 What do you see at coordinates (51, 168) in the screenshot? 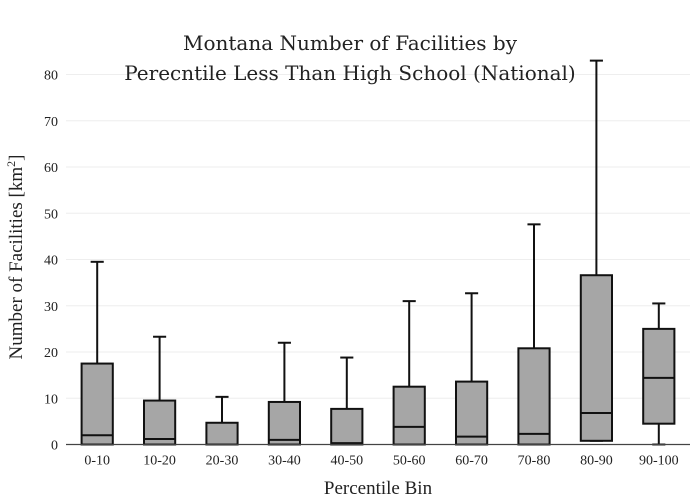
I see `y-tick-label: 60` at bounding box center [51, 168].